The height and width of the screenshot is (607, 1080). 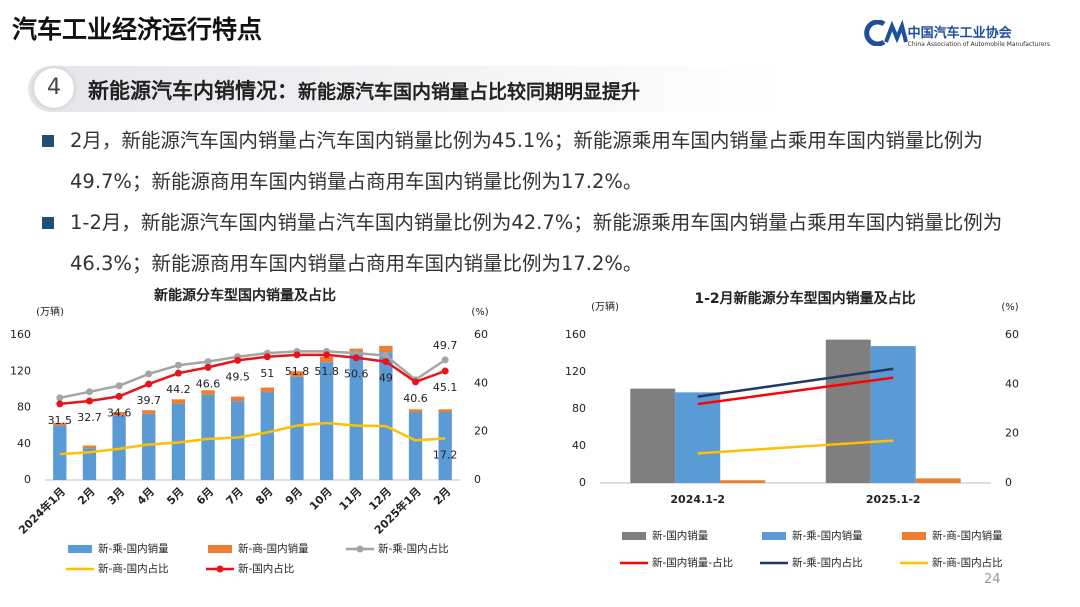 I want to click on heading-main: 新能源汽车内销情况：, so click(x=193, y=91).